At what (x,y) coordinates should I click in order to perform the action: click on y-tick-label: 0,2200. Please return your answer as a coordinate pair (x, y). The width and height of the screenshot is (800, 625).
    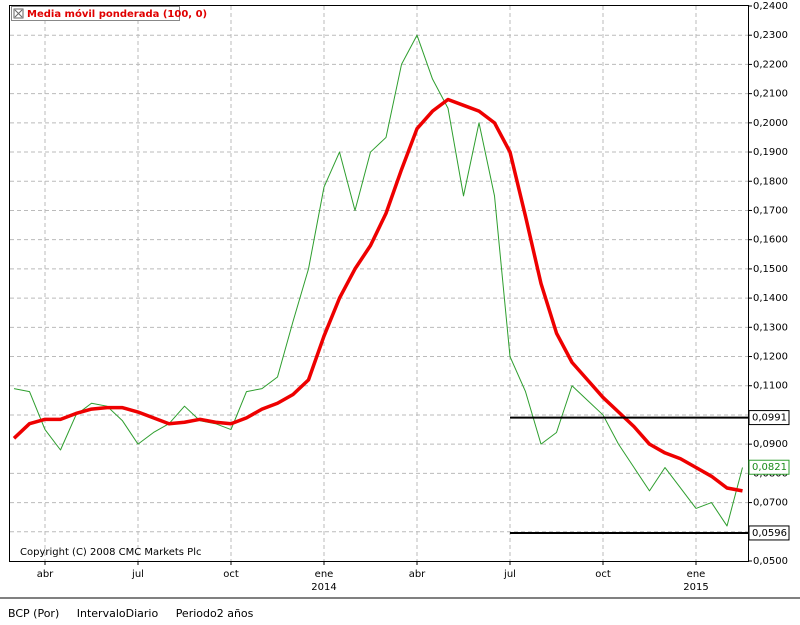
    Looking at the image, I should click on (770, 64).